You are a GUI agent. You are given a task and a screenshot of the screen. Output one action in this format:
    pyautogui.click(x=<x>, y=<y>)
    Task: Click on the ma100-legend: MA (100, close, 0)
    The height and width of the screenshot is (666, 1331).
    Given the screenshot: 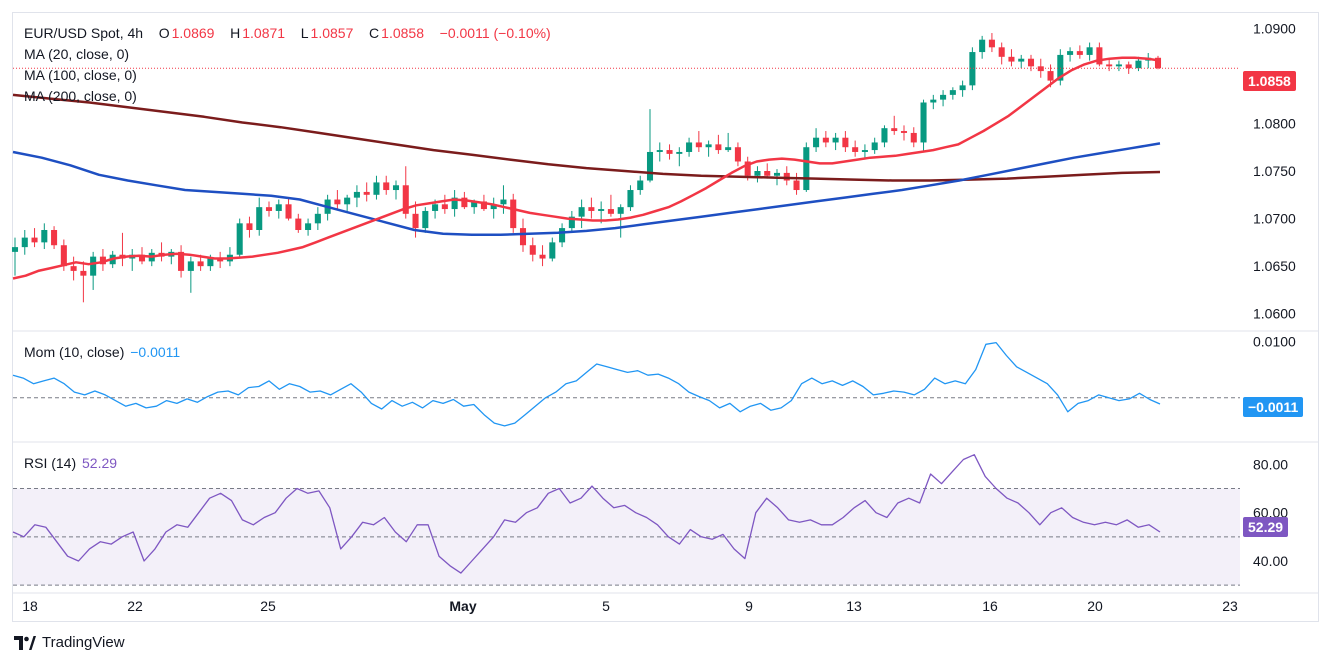 What is the action you would take?
    pyautogui.click(x=80, y=75)
    